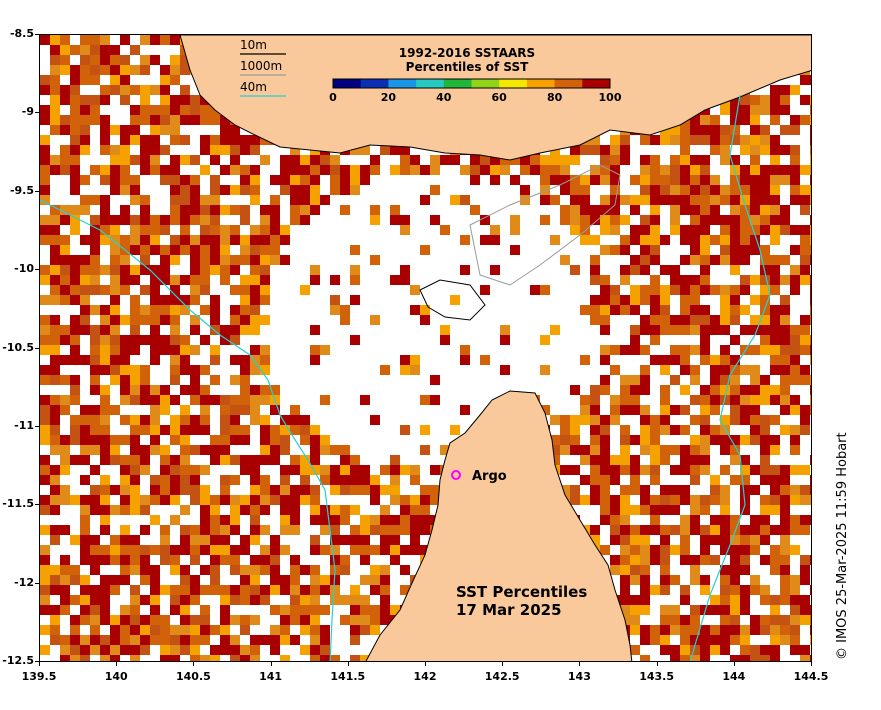 The width and height of the screenshot is (881, 710). I want to click on colorbar-tick-label: 80, so click(555, 97).